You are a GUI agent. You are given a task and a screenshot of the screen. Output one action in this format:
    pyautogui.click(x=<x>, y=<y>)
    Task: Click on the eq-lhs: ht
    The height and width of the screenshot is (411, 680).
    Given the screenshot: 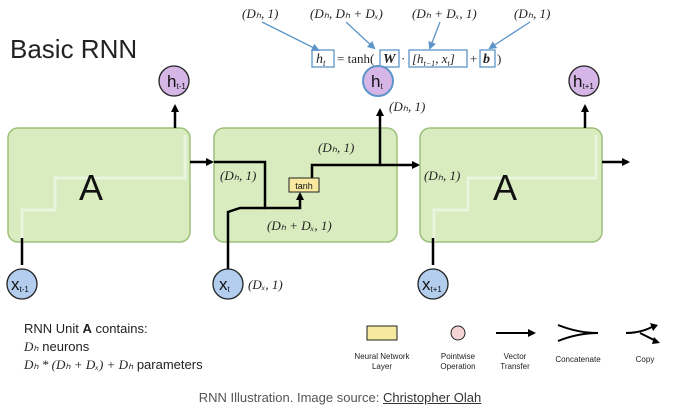 What is the action you would take?
    pyautogui.click(x=321, y=60)
    